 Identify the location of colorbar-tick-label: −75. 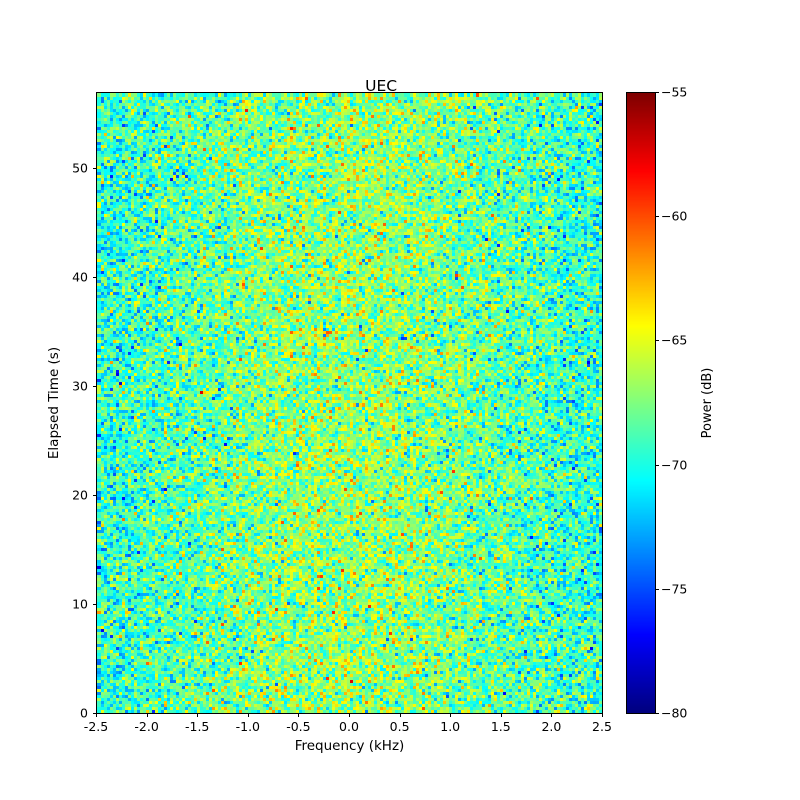
(674, 589).